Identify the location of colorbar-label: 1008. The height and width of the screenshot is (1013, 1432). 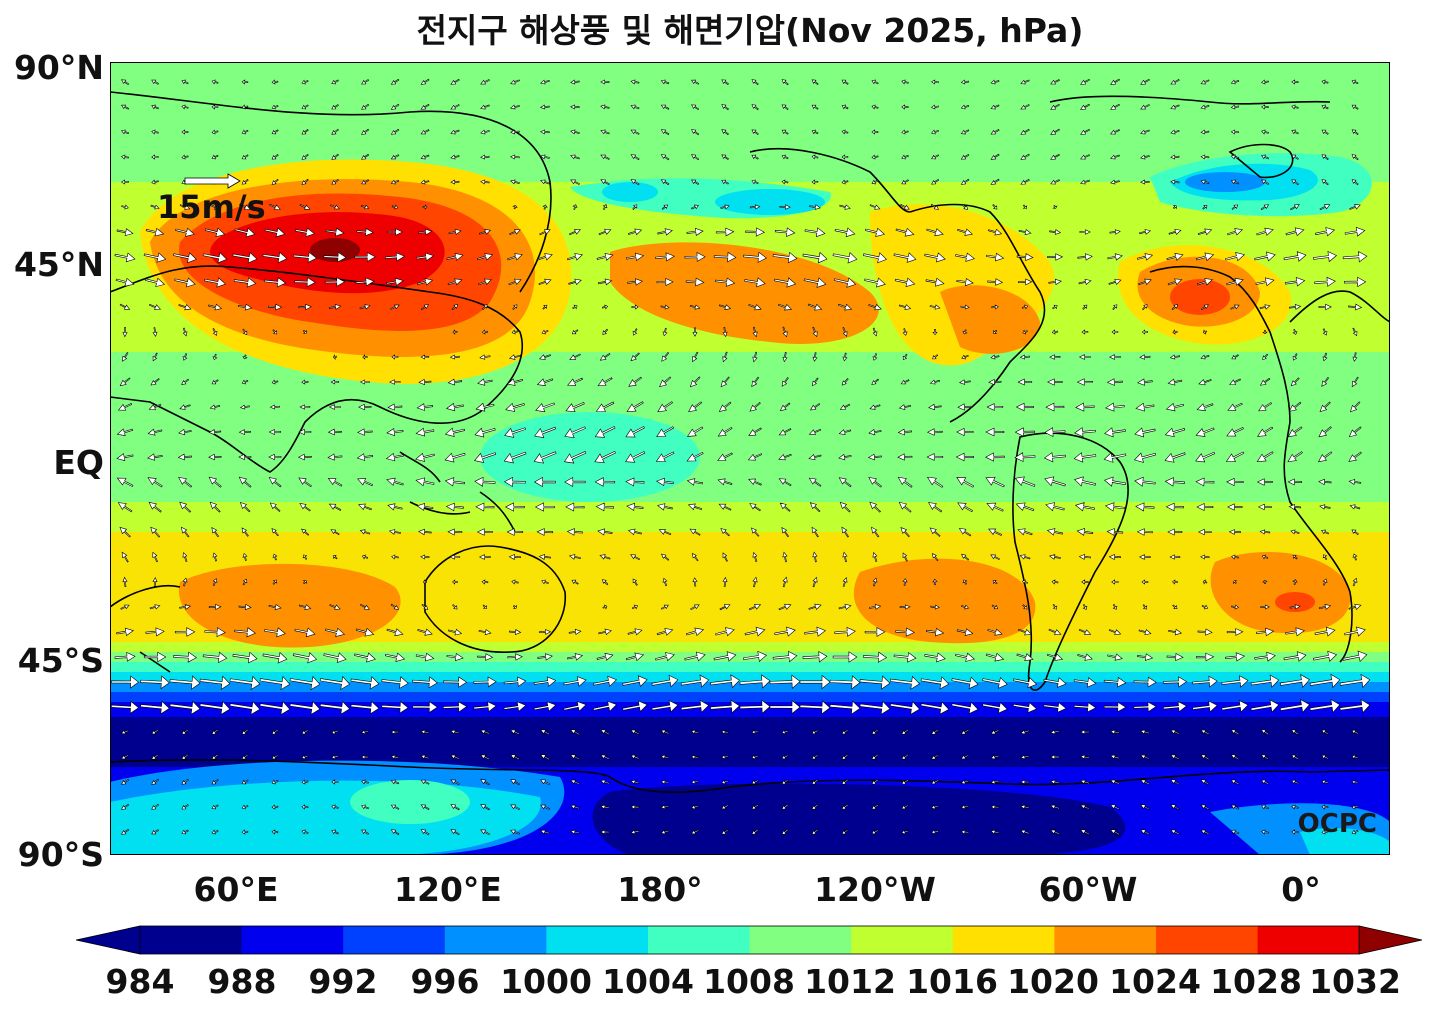
(749, 981).